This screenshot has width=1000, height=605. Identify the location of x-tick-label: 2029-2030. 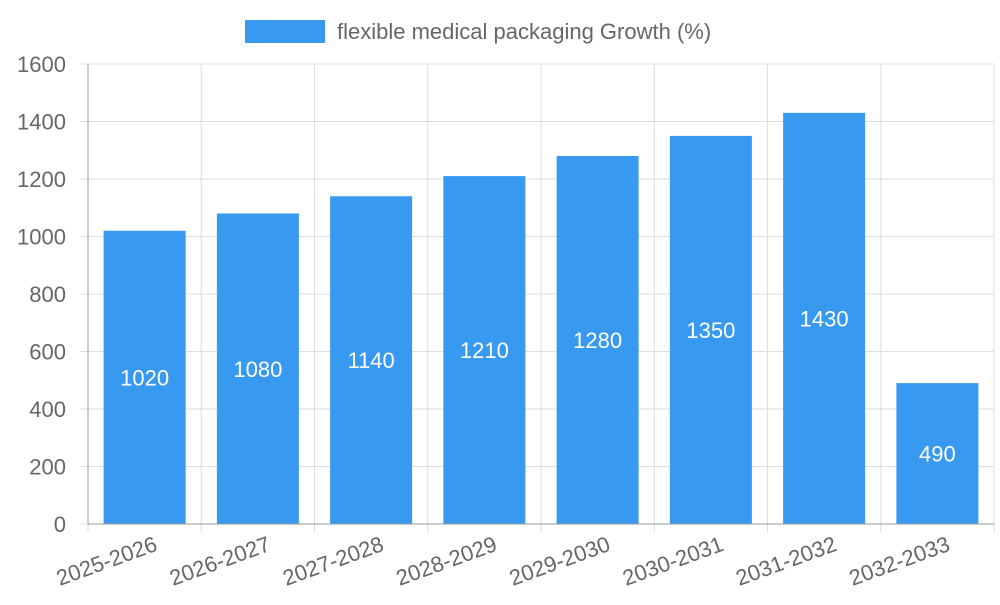
(559, 560).